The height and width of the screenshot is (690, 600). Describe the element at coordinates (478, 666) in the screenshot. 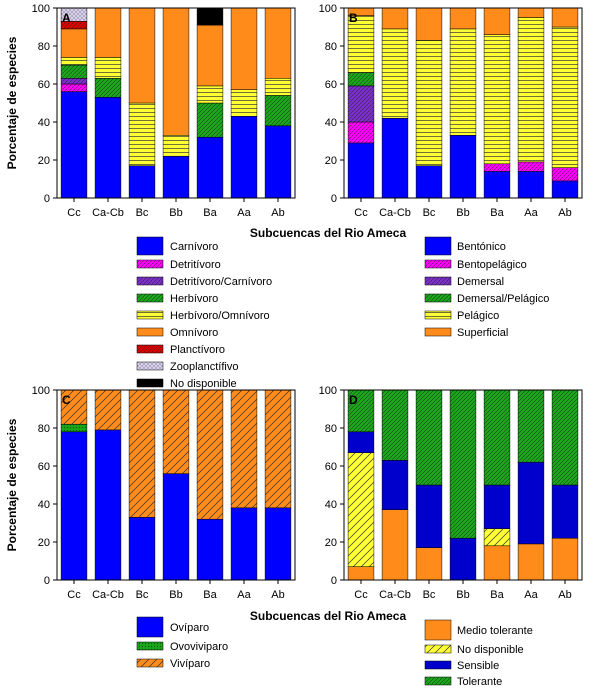

I see `legend-label: Sensible` at that location.